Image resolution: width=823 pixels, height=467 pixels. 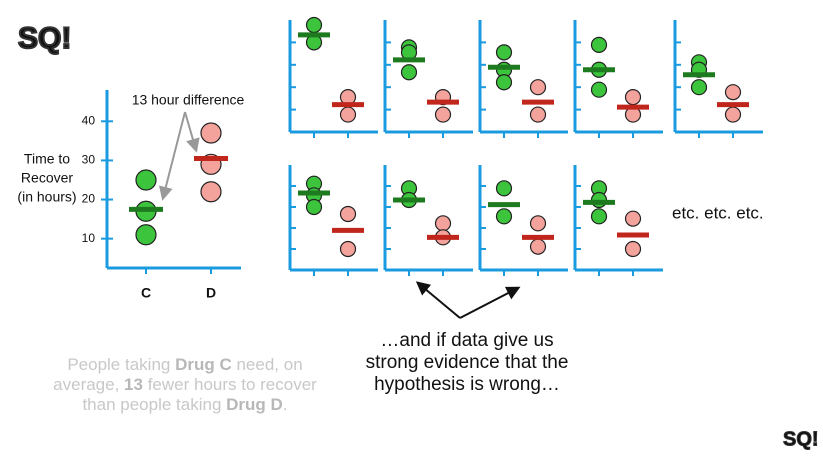 What do you see at coordinates (46, 197) in the screenshot?
I see `y-axis-label: (in hours)` at bounding box center [46, 197].